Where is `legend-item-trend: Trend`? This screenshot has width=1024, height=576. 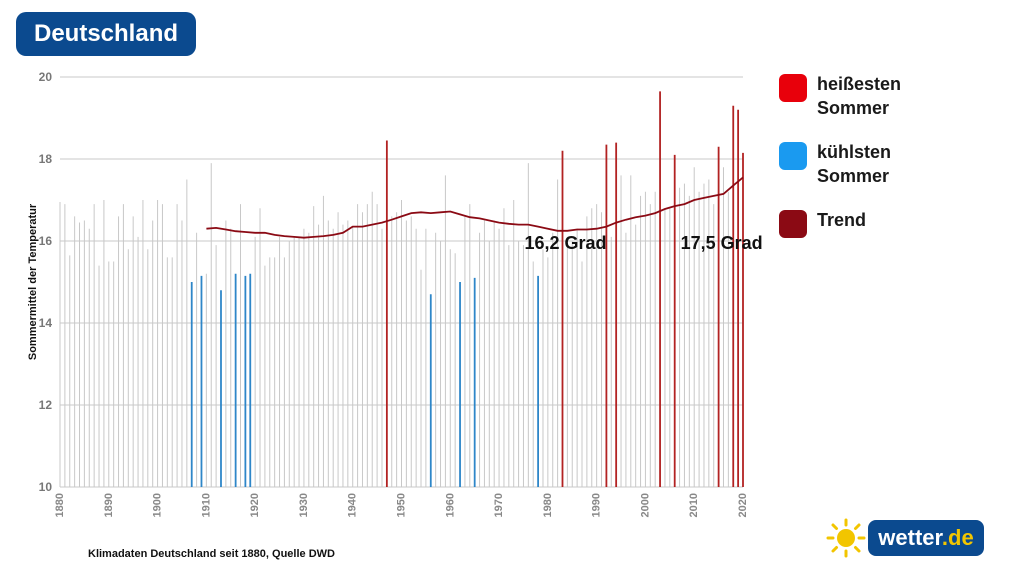
legend-item-trend: Trend is located at coordinates (853, 223).